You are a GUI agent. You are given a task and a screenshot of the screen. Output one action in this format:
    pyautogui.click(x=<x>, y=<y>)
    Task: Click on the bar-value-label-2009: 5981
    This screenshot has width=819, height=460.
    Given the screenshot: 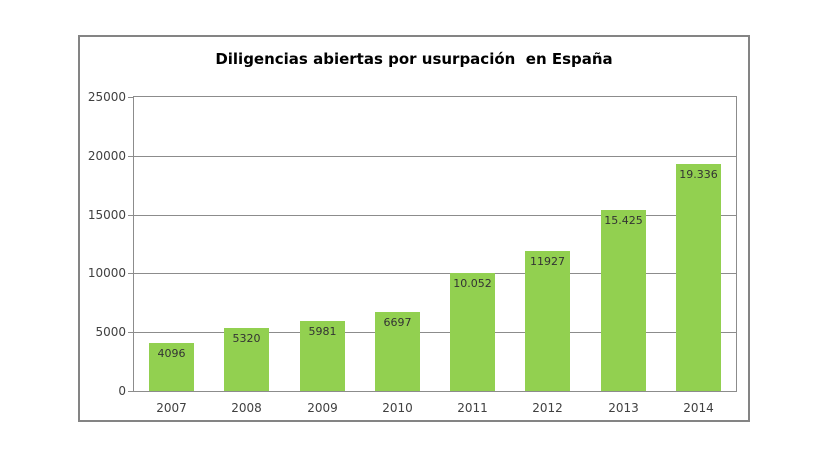 What is the action you would take?
    pyautogui.click(x=322, y=331)
    